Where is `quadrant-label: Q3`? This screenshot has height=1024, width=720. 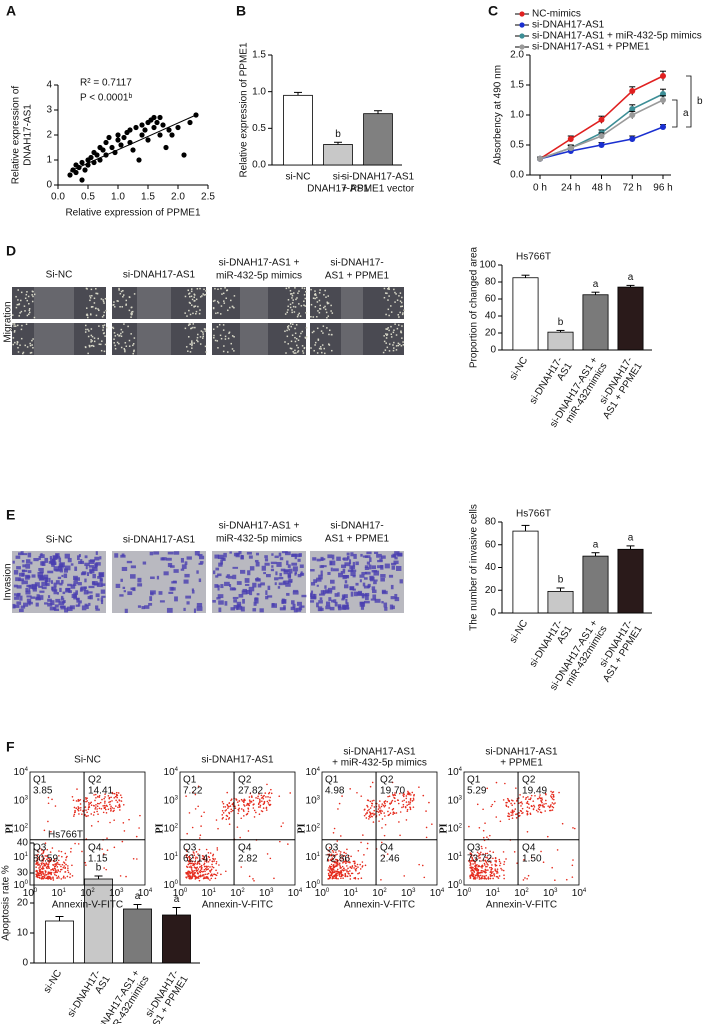
quadrant-label: Q3 is located at coordinates (474, 847).